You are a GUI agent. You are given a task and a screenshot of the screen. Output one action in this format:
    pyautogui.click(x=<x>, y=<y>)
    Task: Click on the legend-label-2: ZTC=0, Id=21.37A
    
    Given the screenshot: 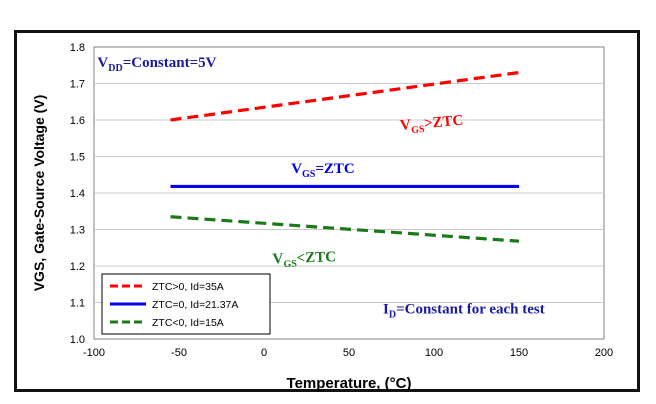 What is the action you would take?
    pyautogui.click(x=195, y=305)
    